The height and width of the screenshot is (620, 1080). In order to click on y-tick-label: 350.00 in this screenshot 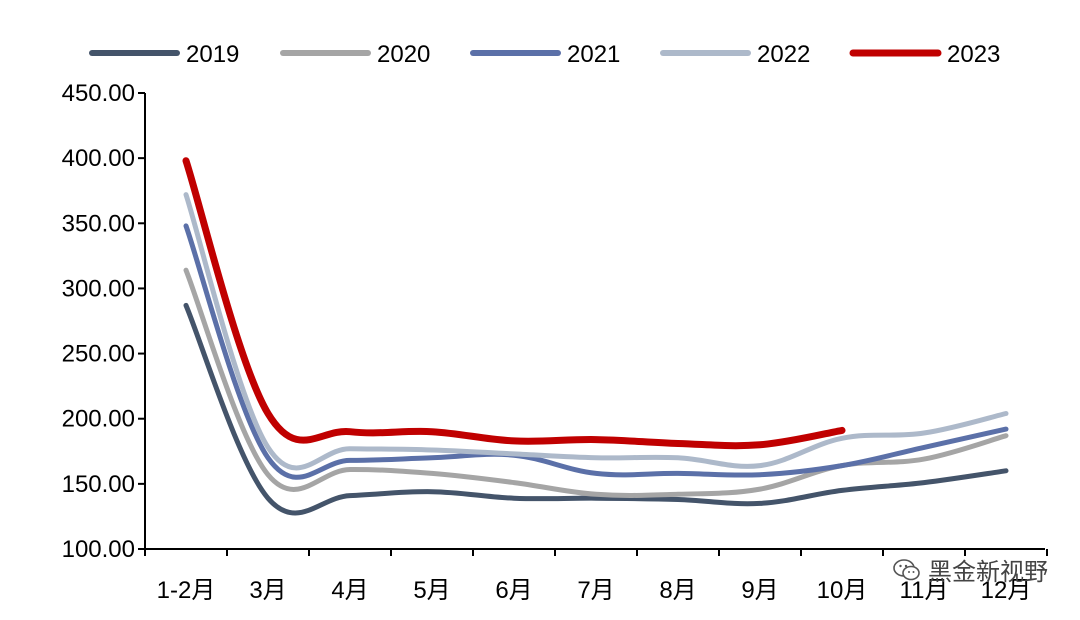, I will do `click(98, 223)`.